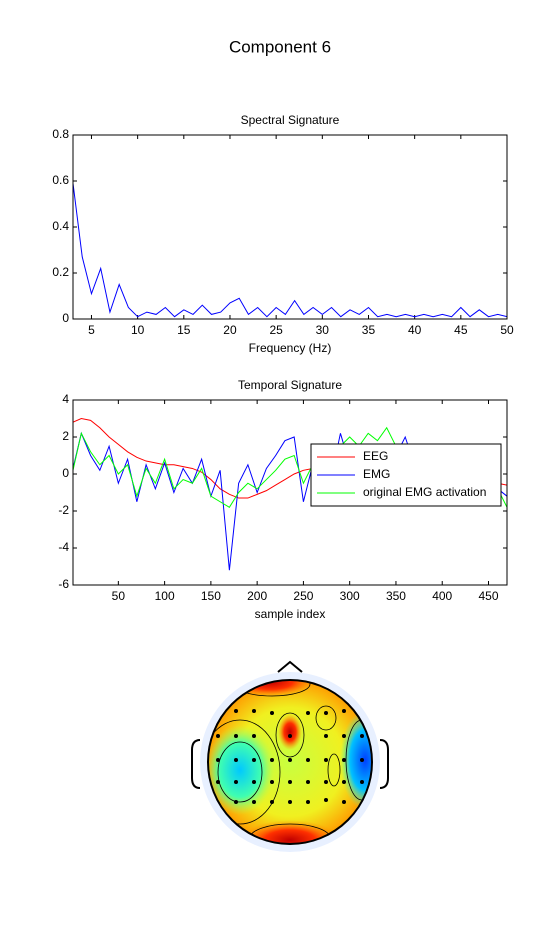 The height and width of the screenshot is (948, 560). I want to click on figure-title: Component 6, so click(280, 46).